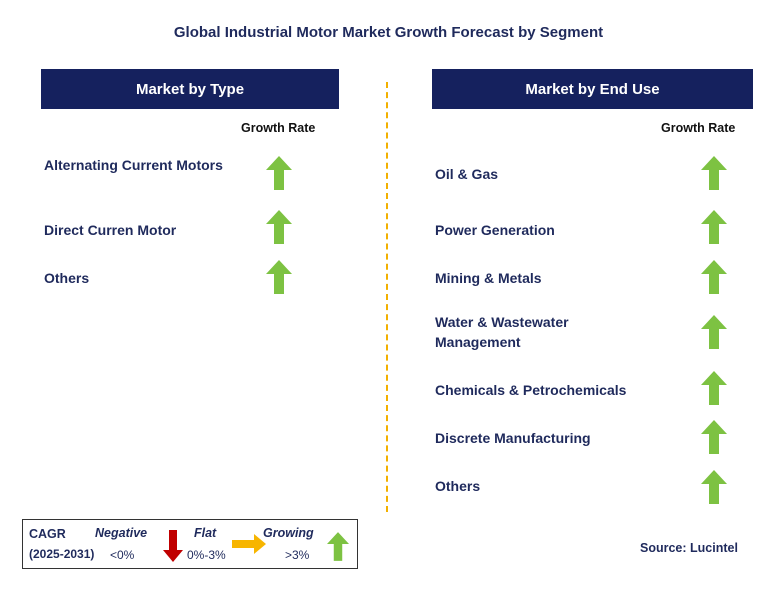  I want to click on end-use-segment-label: Chemicals & Petrochemicals, so click(531, 390).